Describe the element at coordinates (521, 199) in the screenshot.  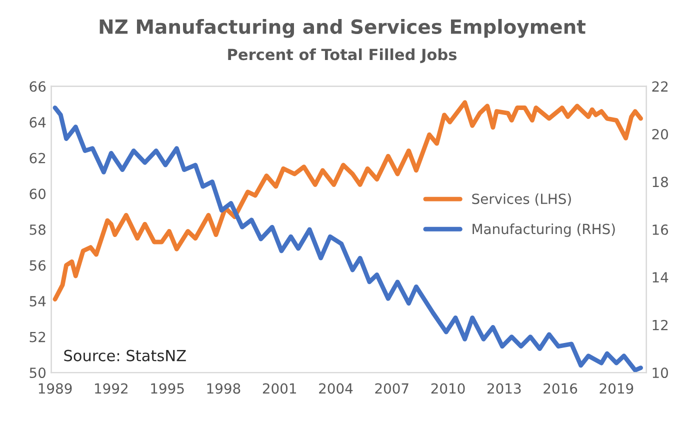
I see `legend-label: Services (LHS)` at that location.